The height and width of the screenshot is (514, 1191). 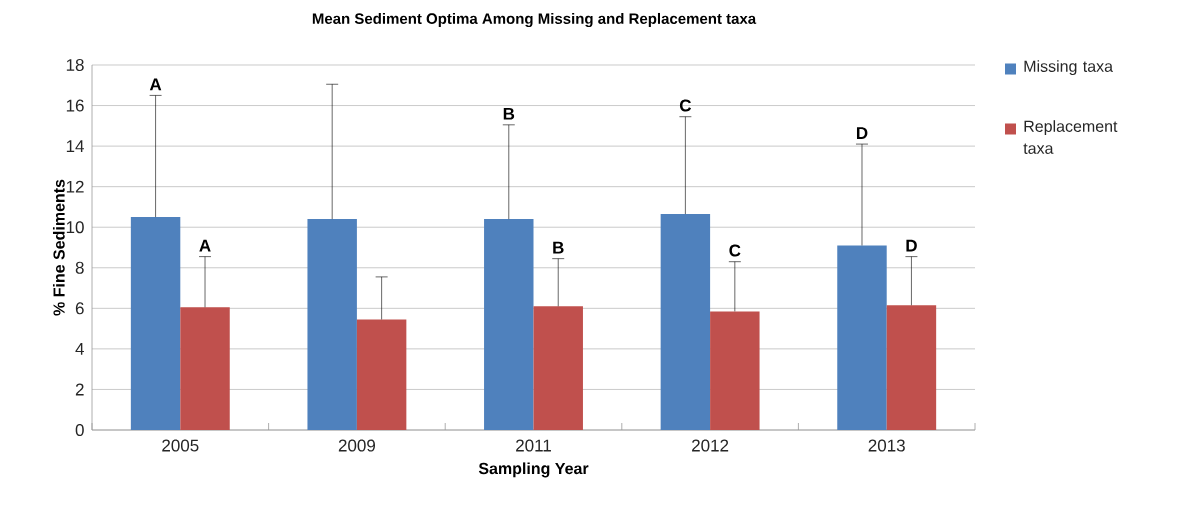 What do you see at coordinates (75, 105) in the screenshot?
I see `y-tick-label: 16` at bounding box center [75, 105].